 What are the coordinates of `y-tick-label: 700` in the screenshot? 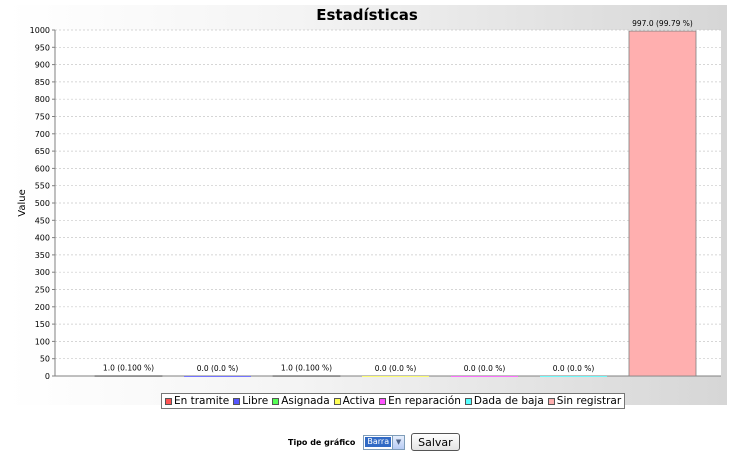 It's located at (42, 134).